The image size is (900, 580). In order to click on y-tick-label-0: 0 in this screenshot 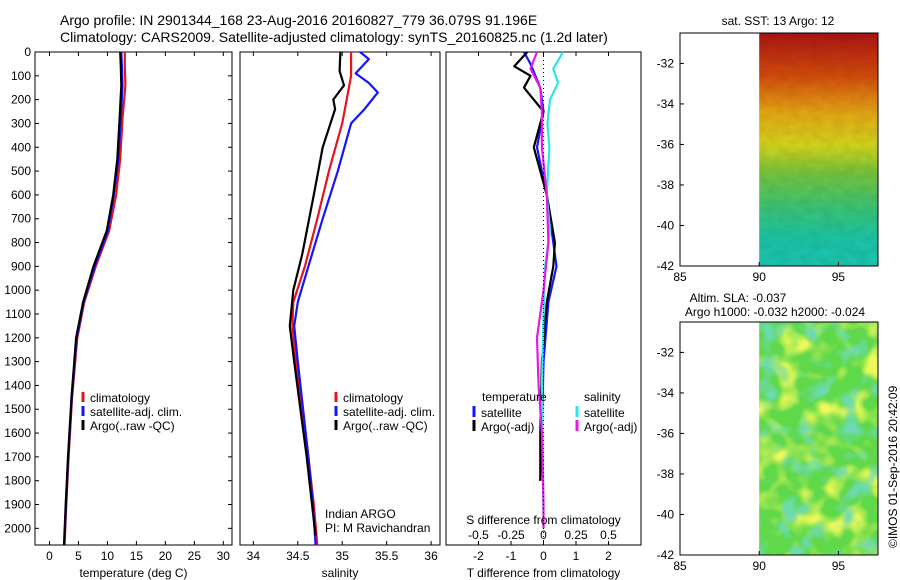, I will do `click(27, 52)`.